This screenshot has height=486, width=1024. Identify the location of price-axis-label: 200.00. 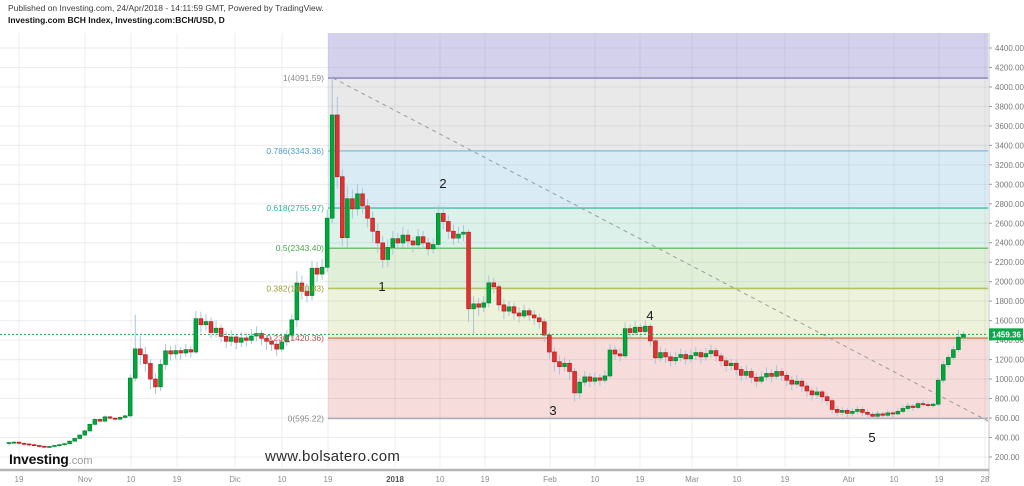
(1007, 457).